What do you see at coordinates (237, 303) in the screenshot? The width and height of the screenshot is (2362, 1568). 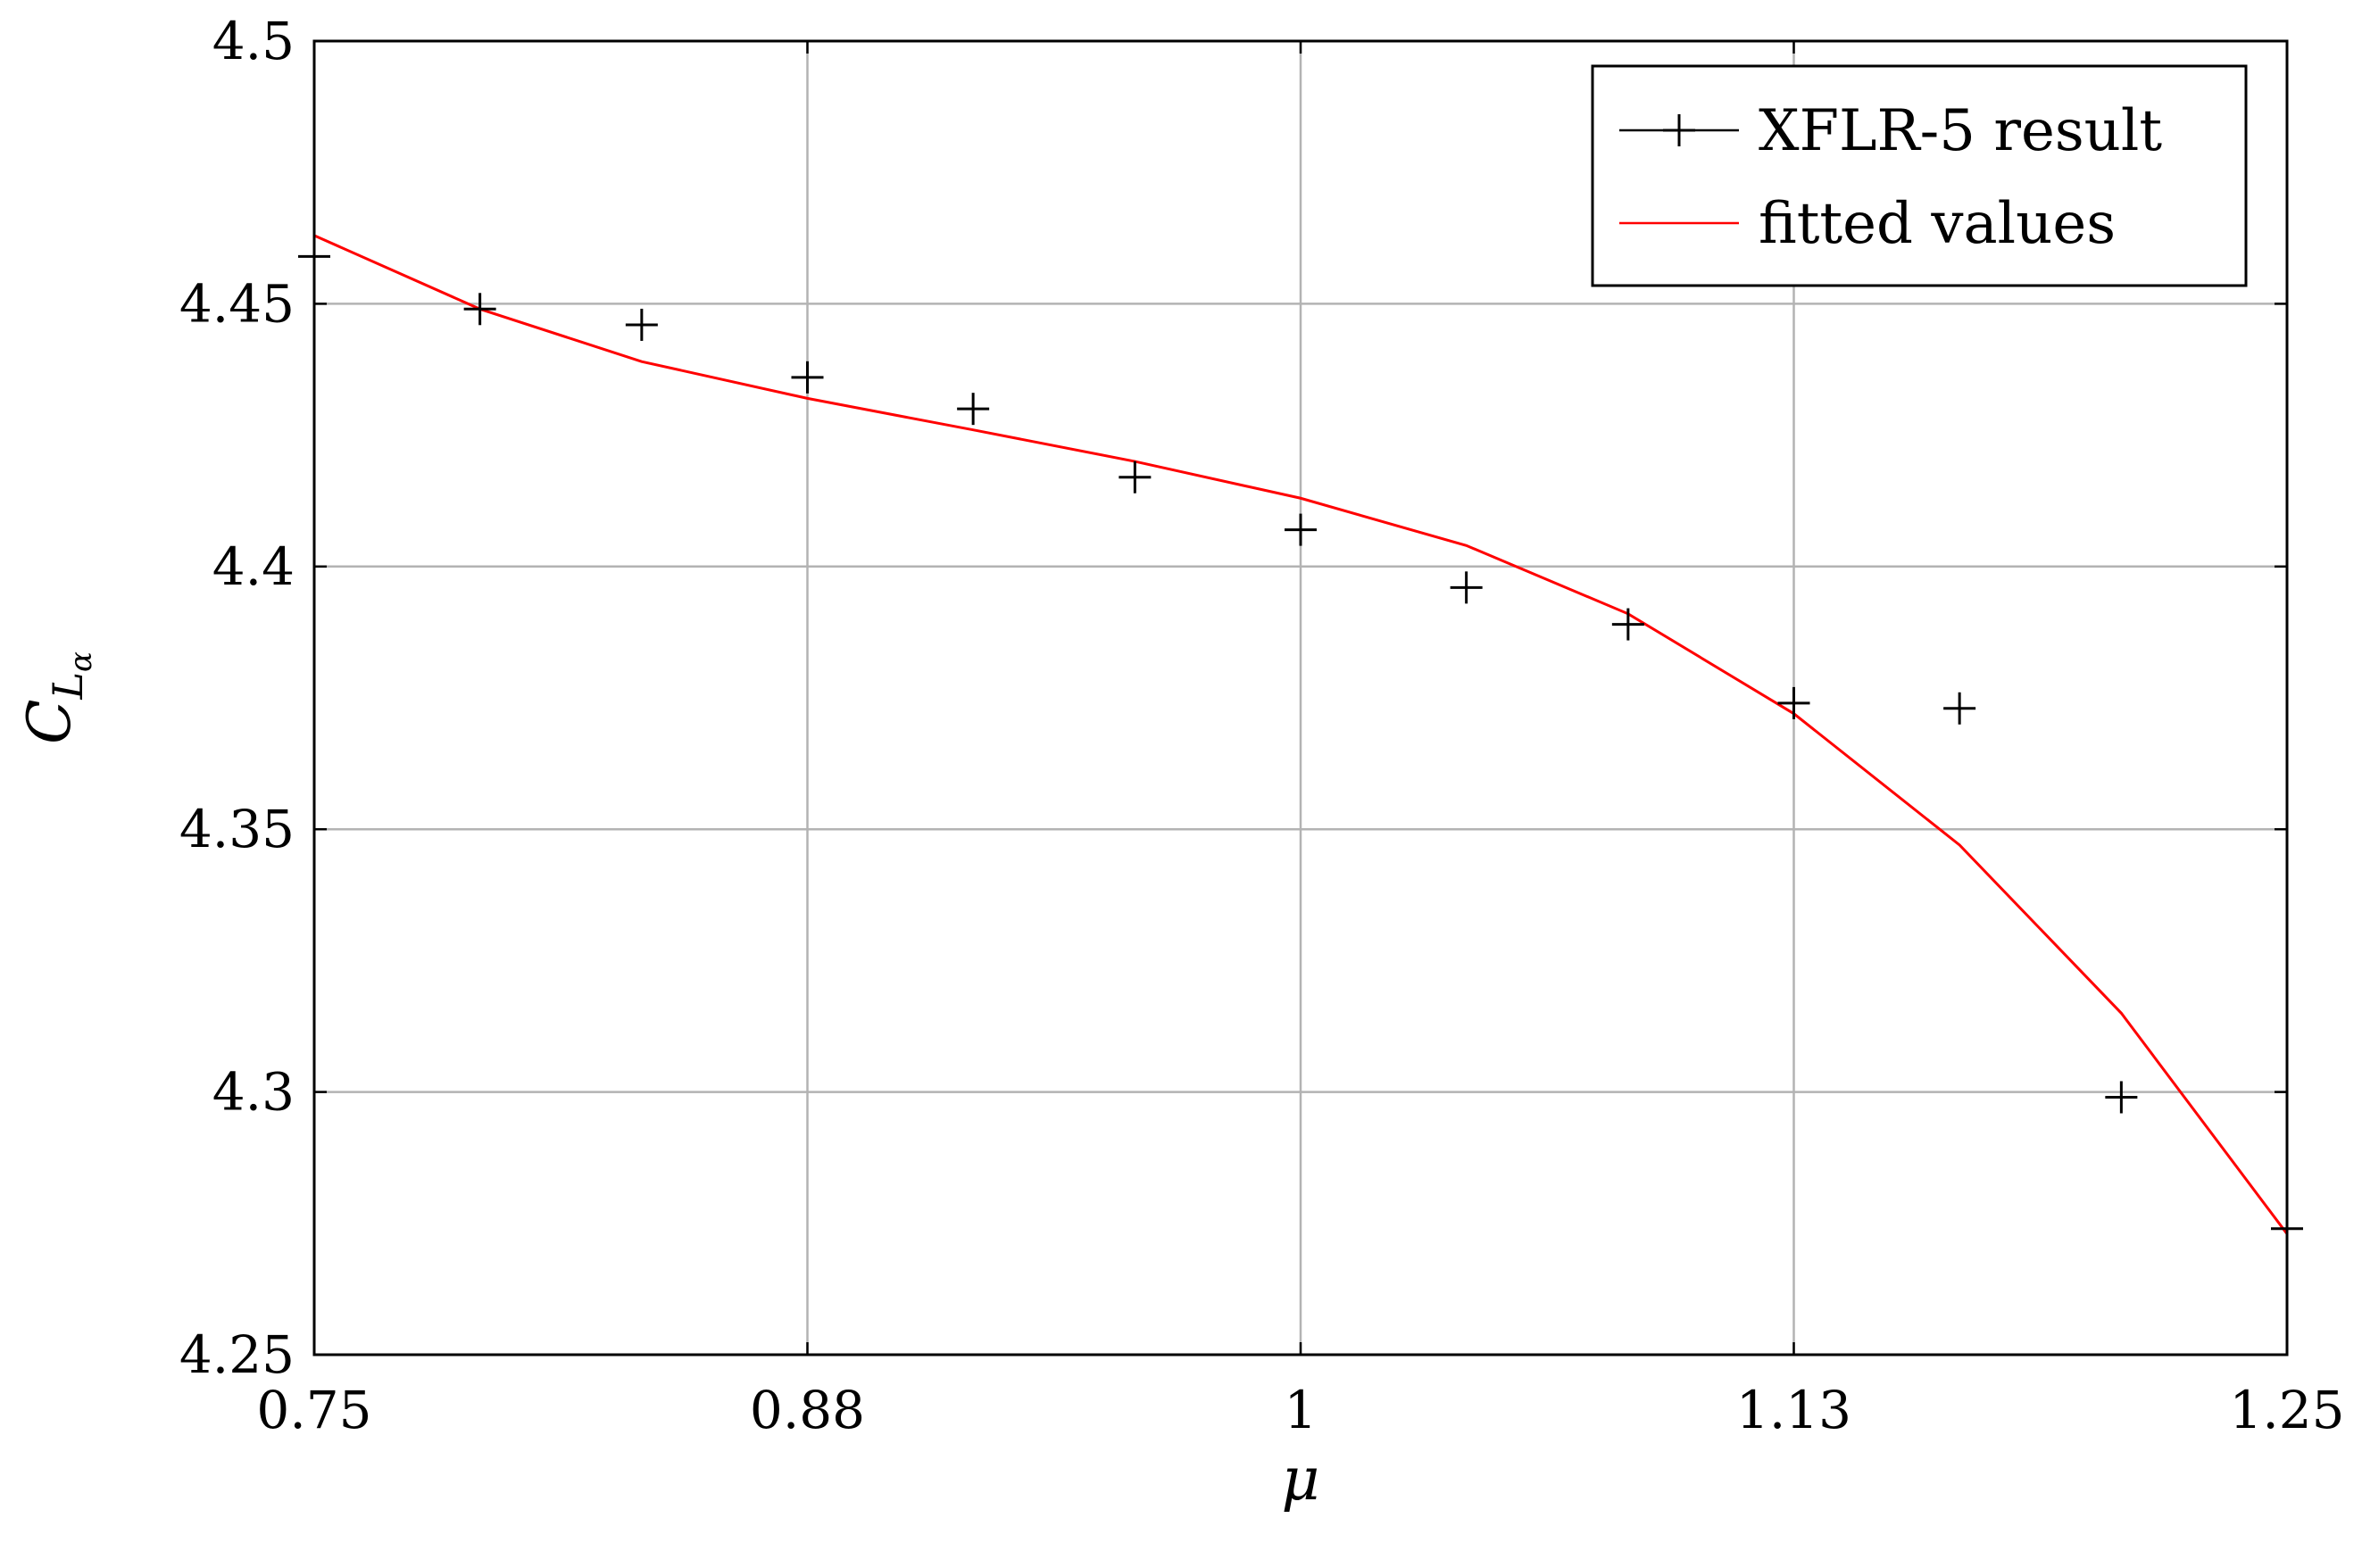 I see `y-tick-label: 4.45` at bounding box center [237, 303].